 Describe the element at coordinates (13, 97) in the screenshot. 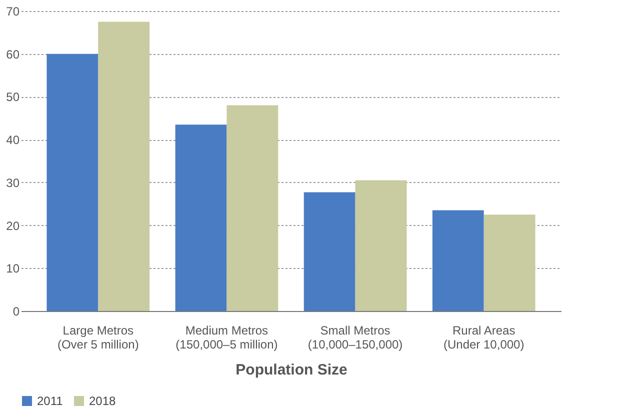

I see `y-tick-label: 50` at that location.